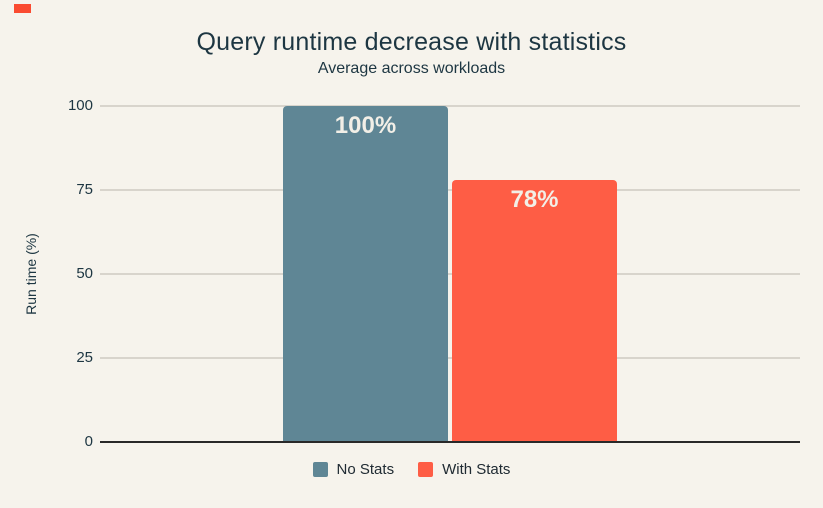  What do you see at coordinates (88, 441) in the screenshot?
I see `y-tick-label: 0` at bounding box center [88, 441].